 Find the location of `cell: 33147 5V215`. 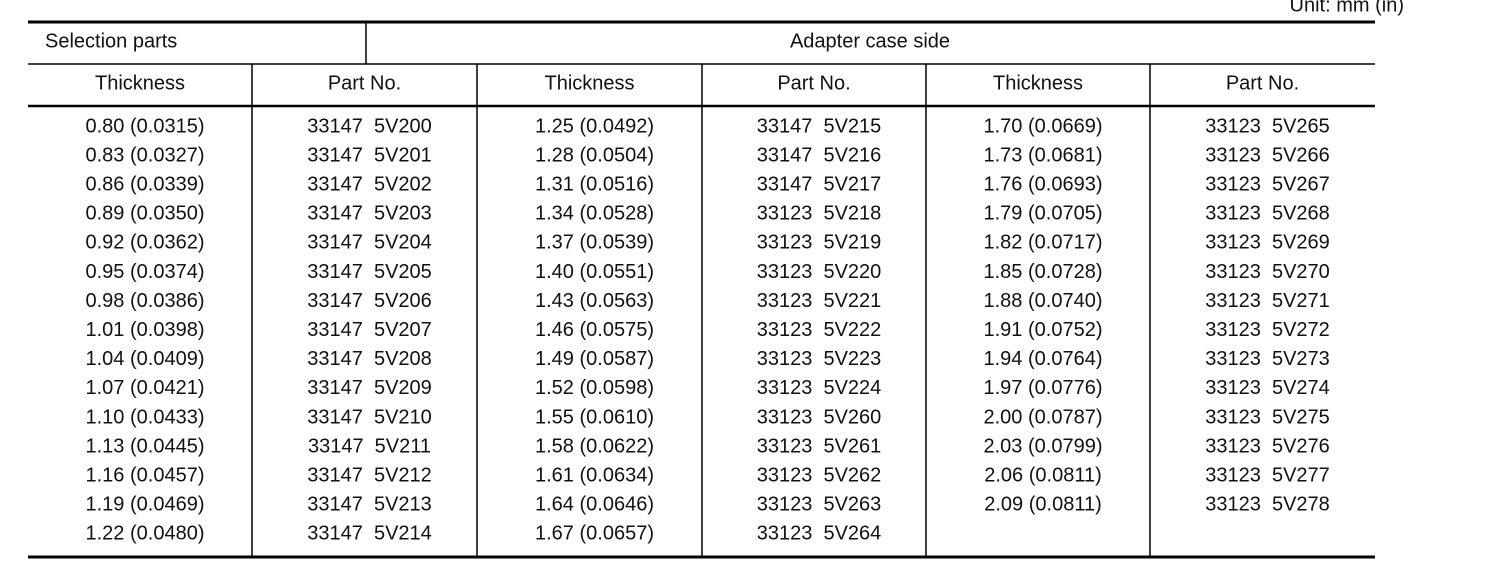

cell: 33147 5V215 is located at coordinates (819, 126).